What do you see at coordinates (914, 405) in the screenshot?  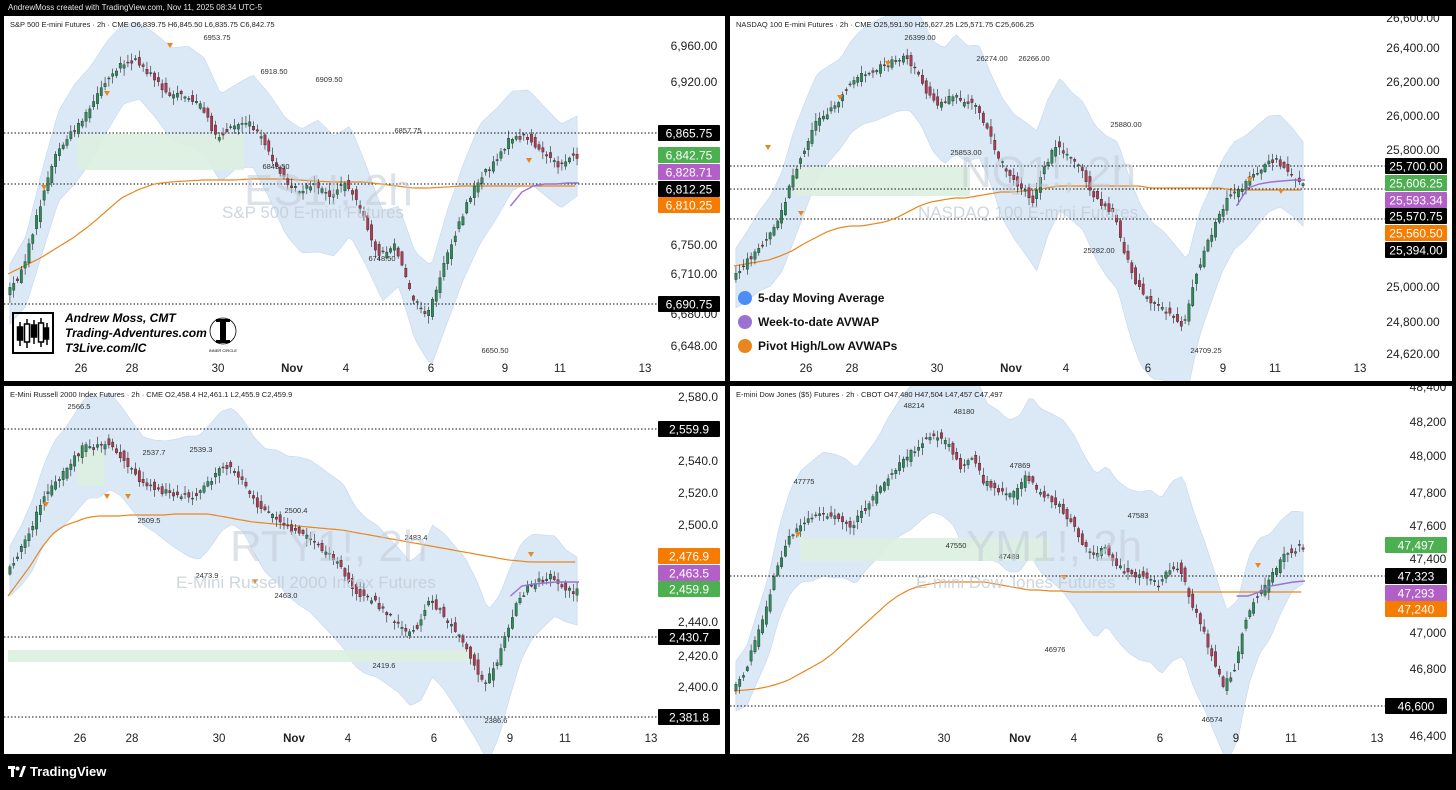 I see `price-annotation: 48214` at bounding box center [914, 405].